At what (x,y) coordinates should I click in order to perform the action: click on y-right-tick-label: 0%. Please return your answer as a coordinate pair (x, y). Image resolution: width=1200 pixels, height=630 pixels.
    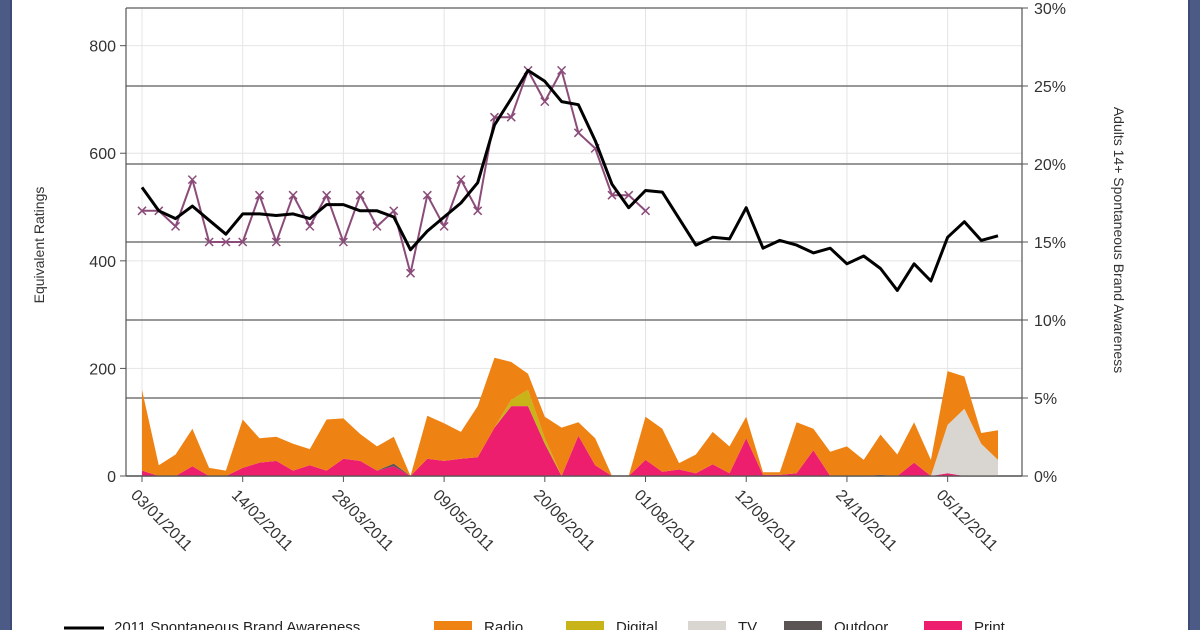
    Looking at the image, I should click on (1045, 477).